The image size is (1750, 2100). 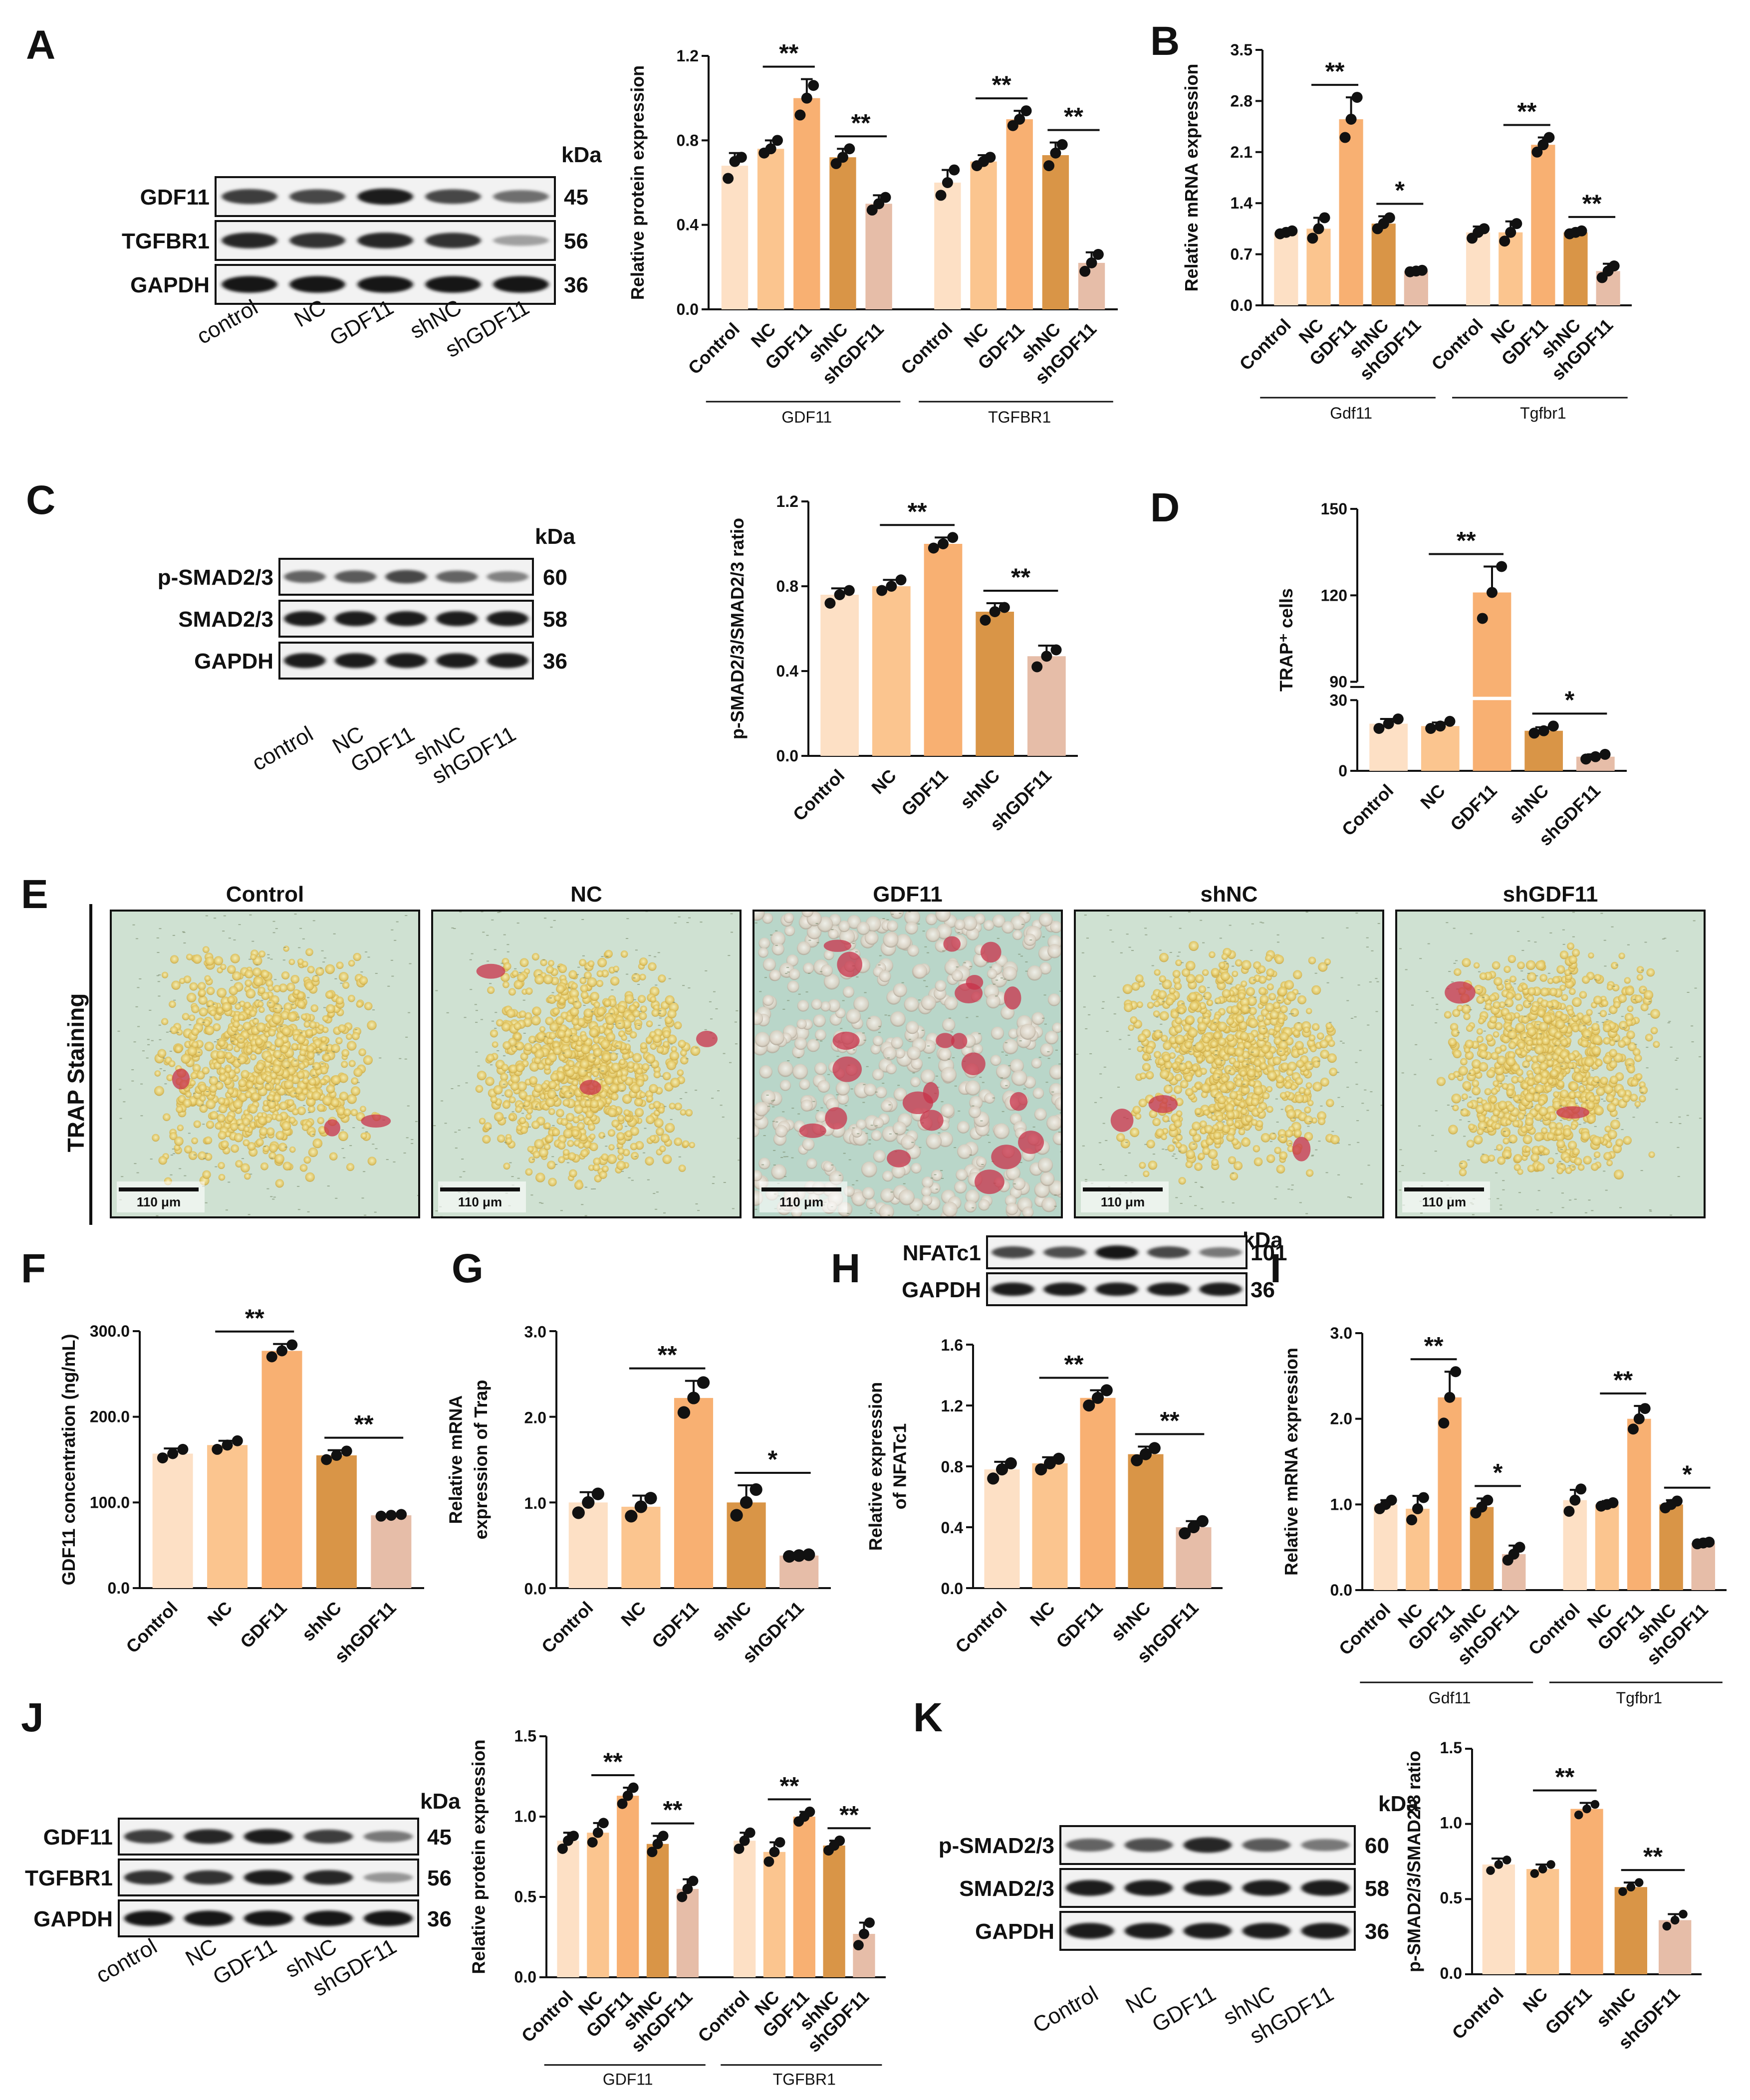 I want to click on x-category-label: NC, so click(x=633, y=1615).